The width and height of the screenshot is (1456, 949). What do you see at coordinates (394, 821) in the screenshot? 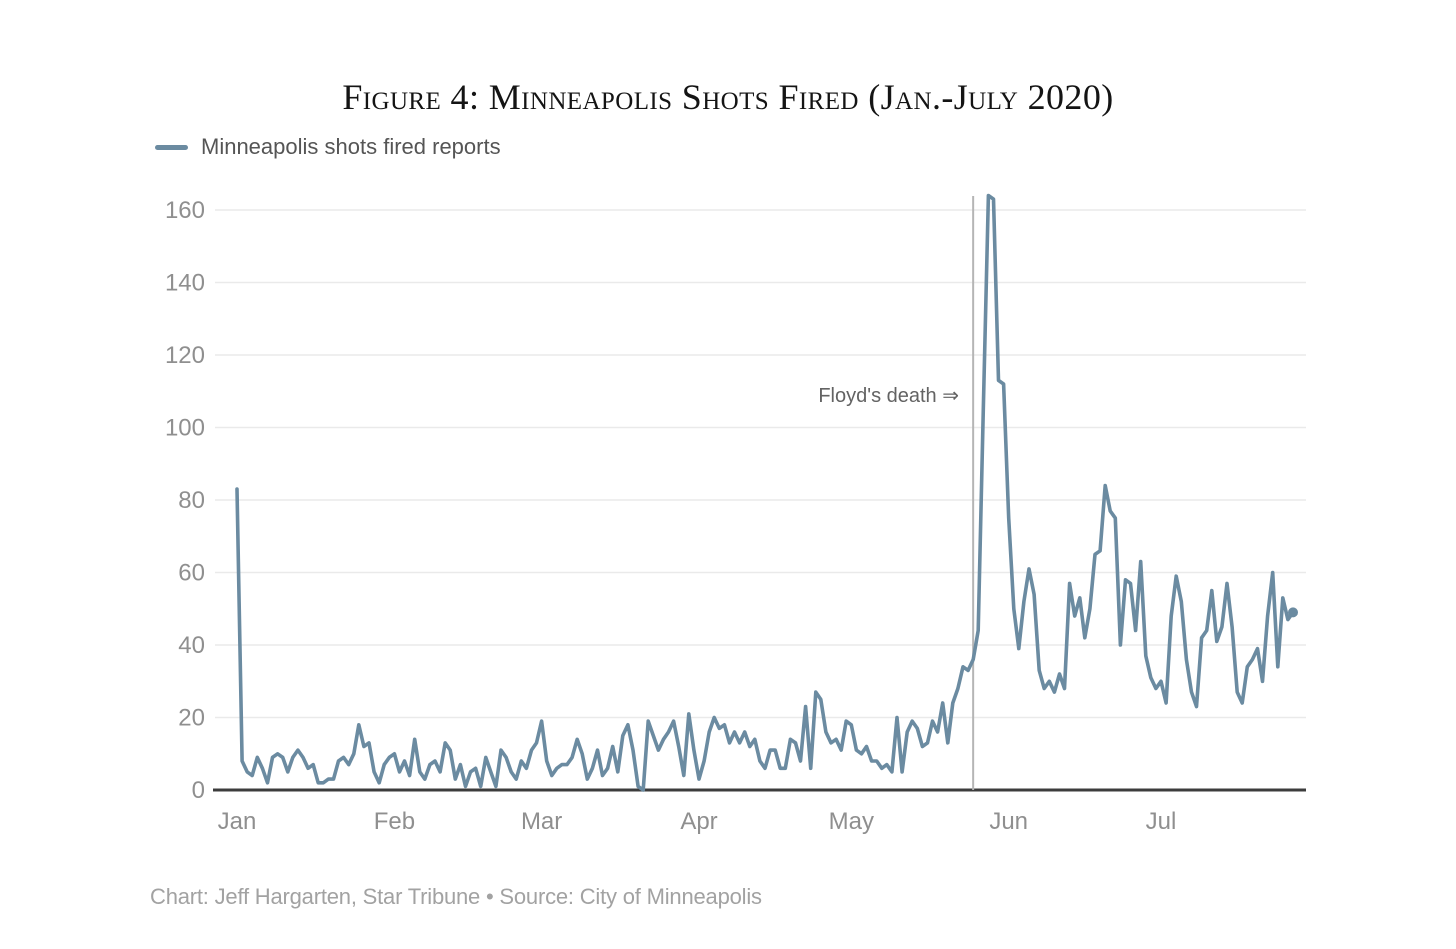
I see `x-tick-label-Feb: Feb` at bounding box center [394, 821].